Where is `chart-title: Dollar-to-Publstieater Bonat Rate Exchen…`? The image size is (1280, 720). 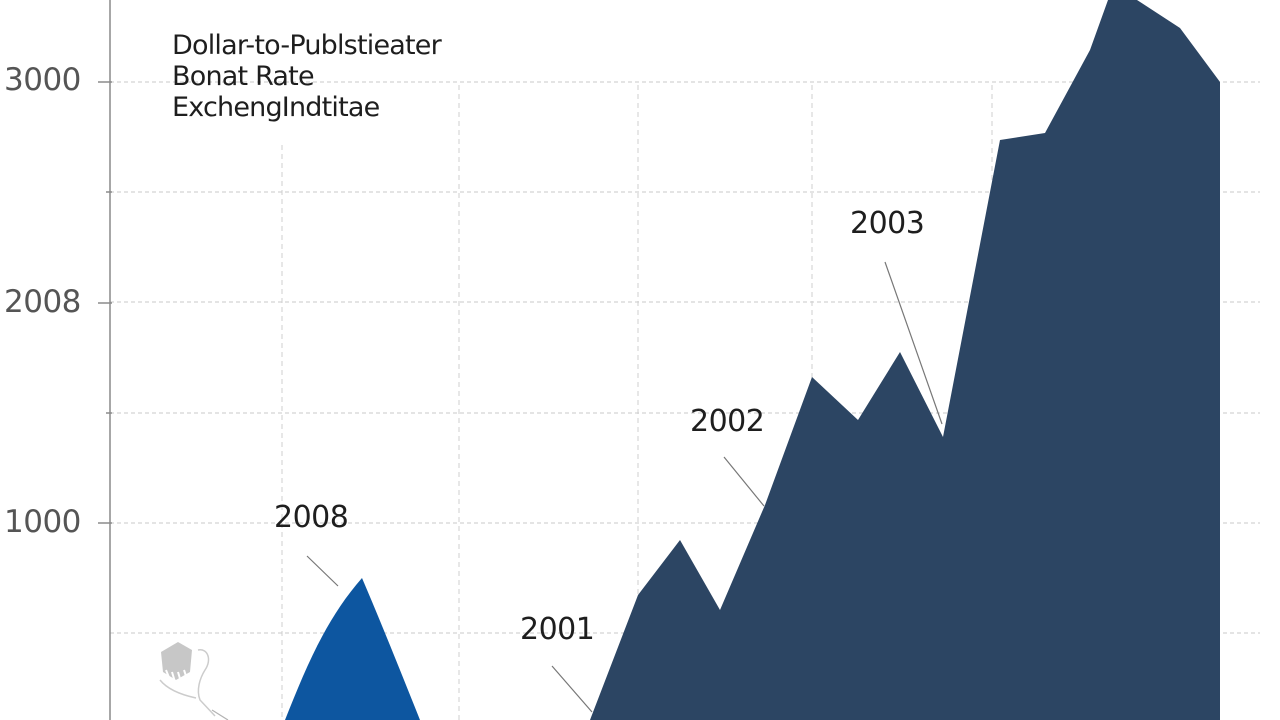
chart-title: Dollar-to-Publstieater Bonat Rate Exchen… is located at coordinates (307, 76).